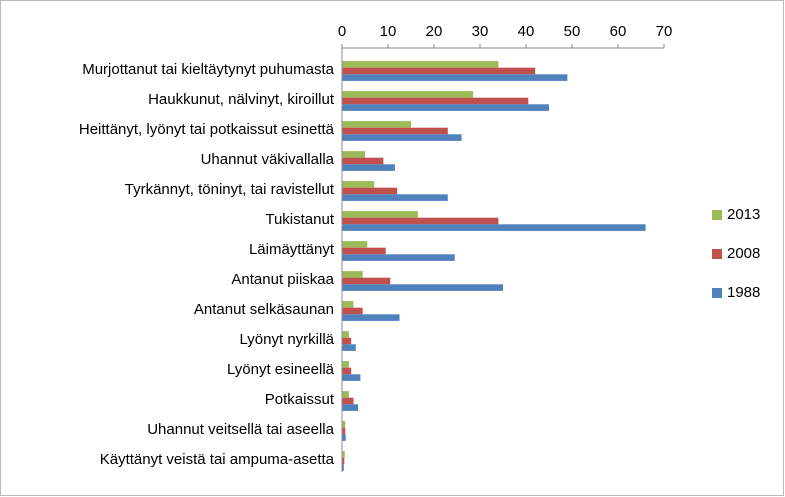  What do you see at coordinates (217, 459) in the screenshot?
I see `y-tick-label: Käyttänyt veistä tai ampuma-asetta` at bounding box center [217, 459].